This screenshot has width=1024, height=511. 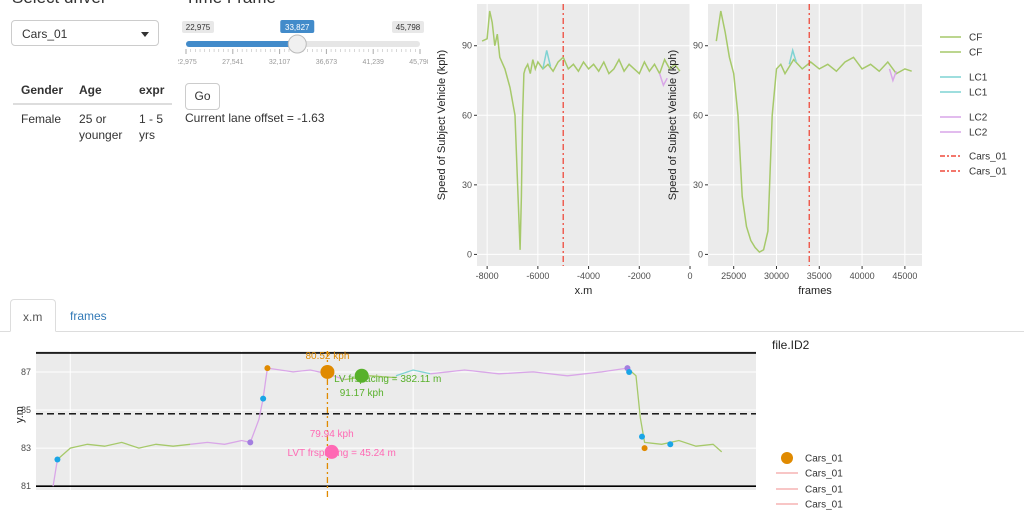 What do you see at coordinates (408, 27) in the screenshot?
I see `slider-max-badge` at bounding box center [408, 27].